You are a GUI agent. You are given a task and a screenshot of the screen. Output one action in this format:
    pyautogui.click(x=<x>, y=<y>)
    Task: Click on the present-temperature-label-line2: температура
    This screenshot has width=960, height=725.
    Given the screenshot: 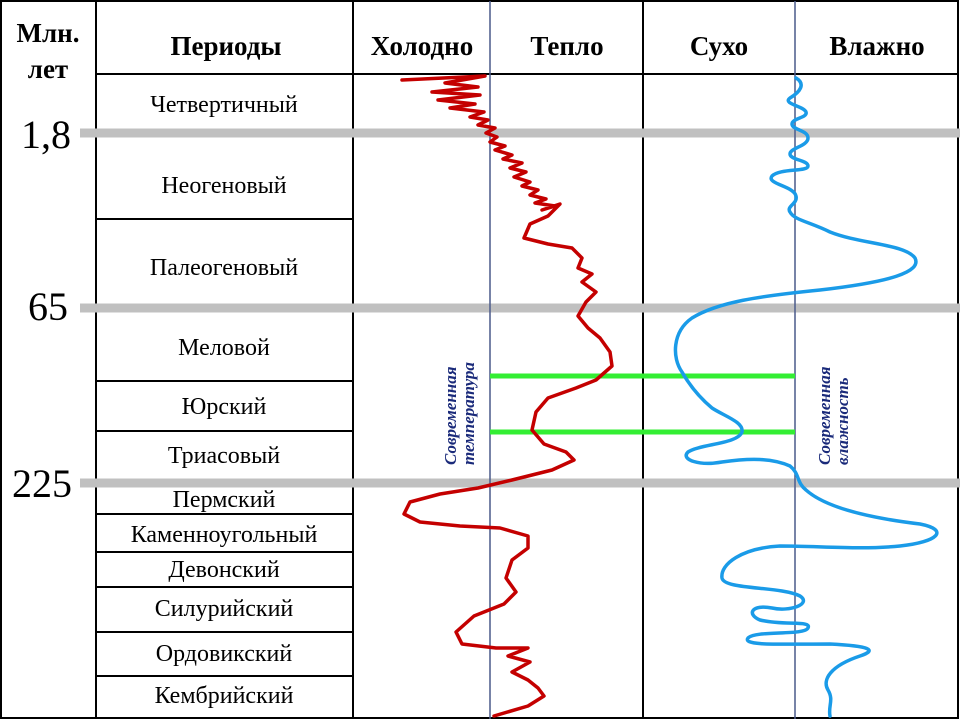 What is the action you would take?
    pyautogui.click(x=468, y=413)
    